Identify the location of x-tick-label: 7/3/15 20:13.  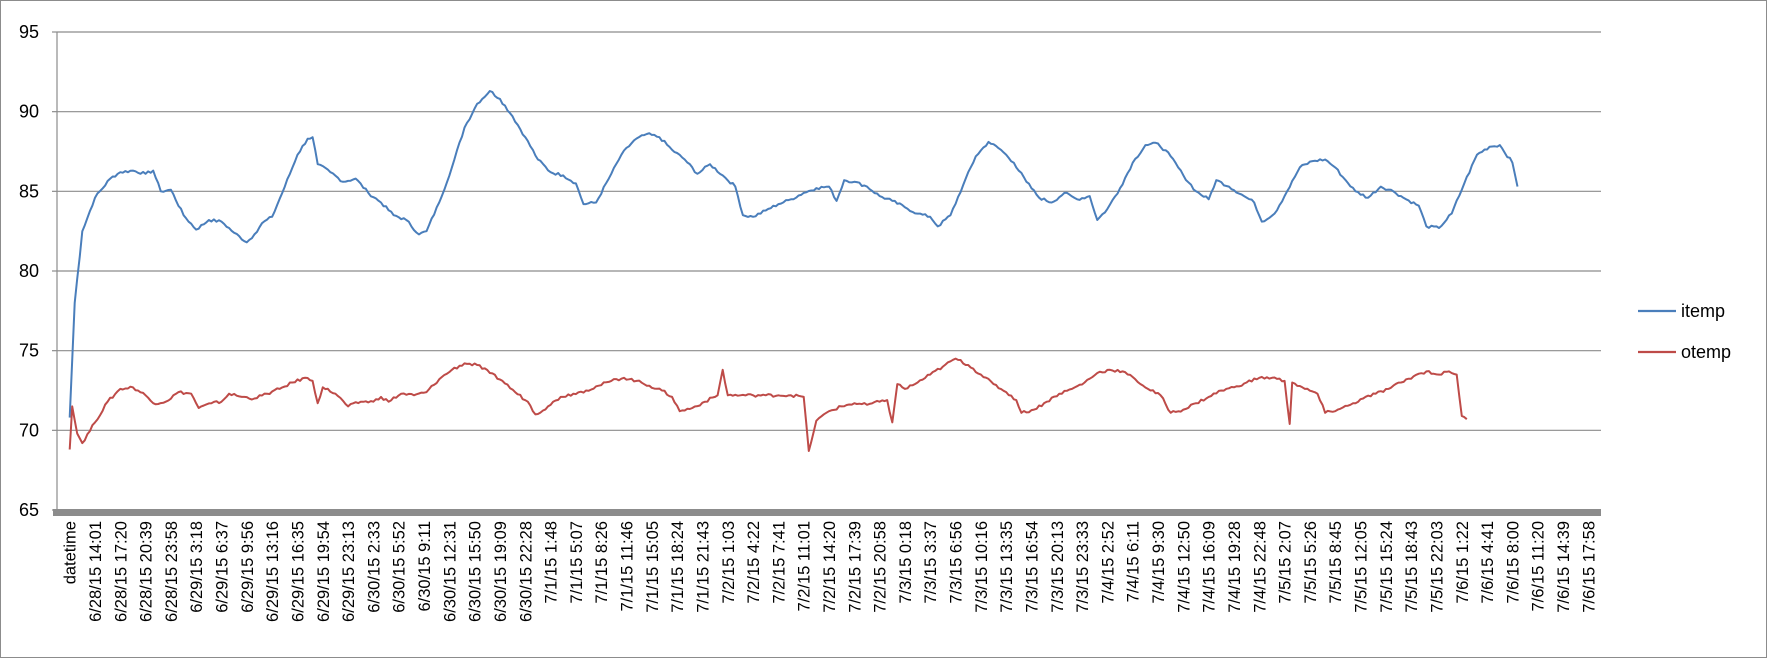
(1058, 567).